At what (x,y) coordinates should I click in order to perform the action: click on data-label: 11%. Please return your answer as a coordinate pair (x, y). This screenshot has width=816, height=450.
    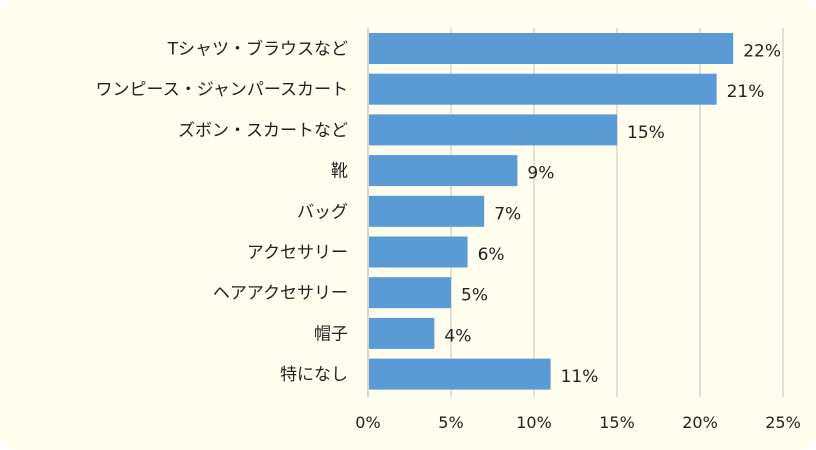
    Looking at the image, I should click on (580, 377).